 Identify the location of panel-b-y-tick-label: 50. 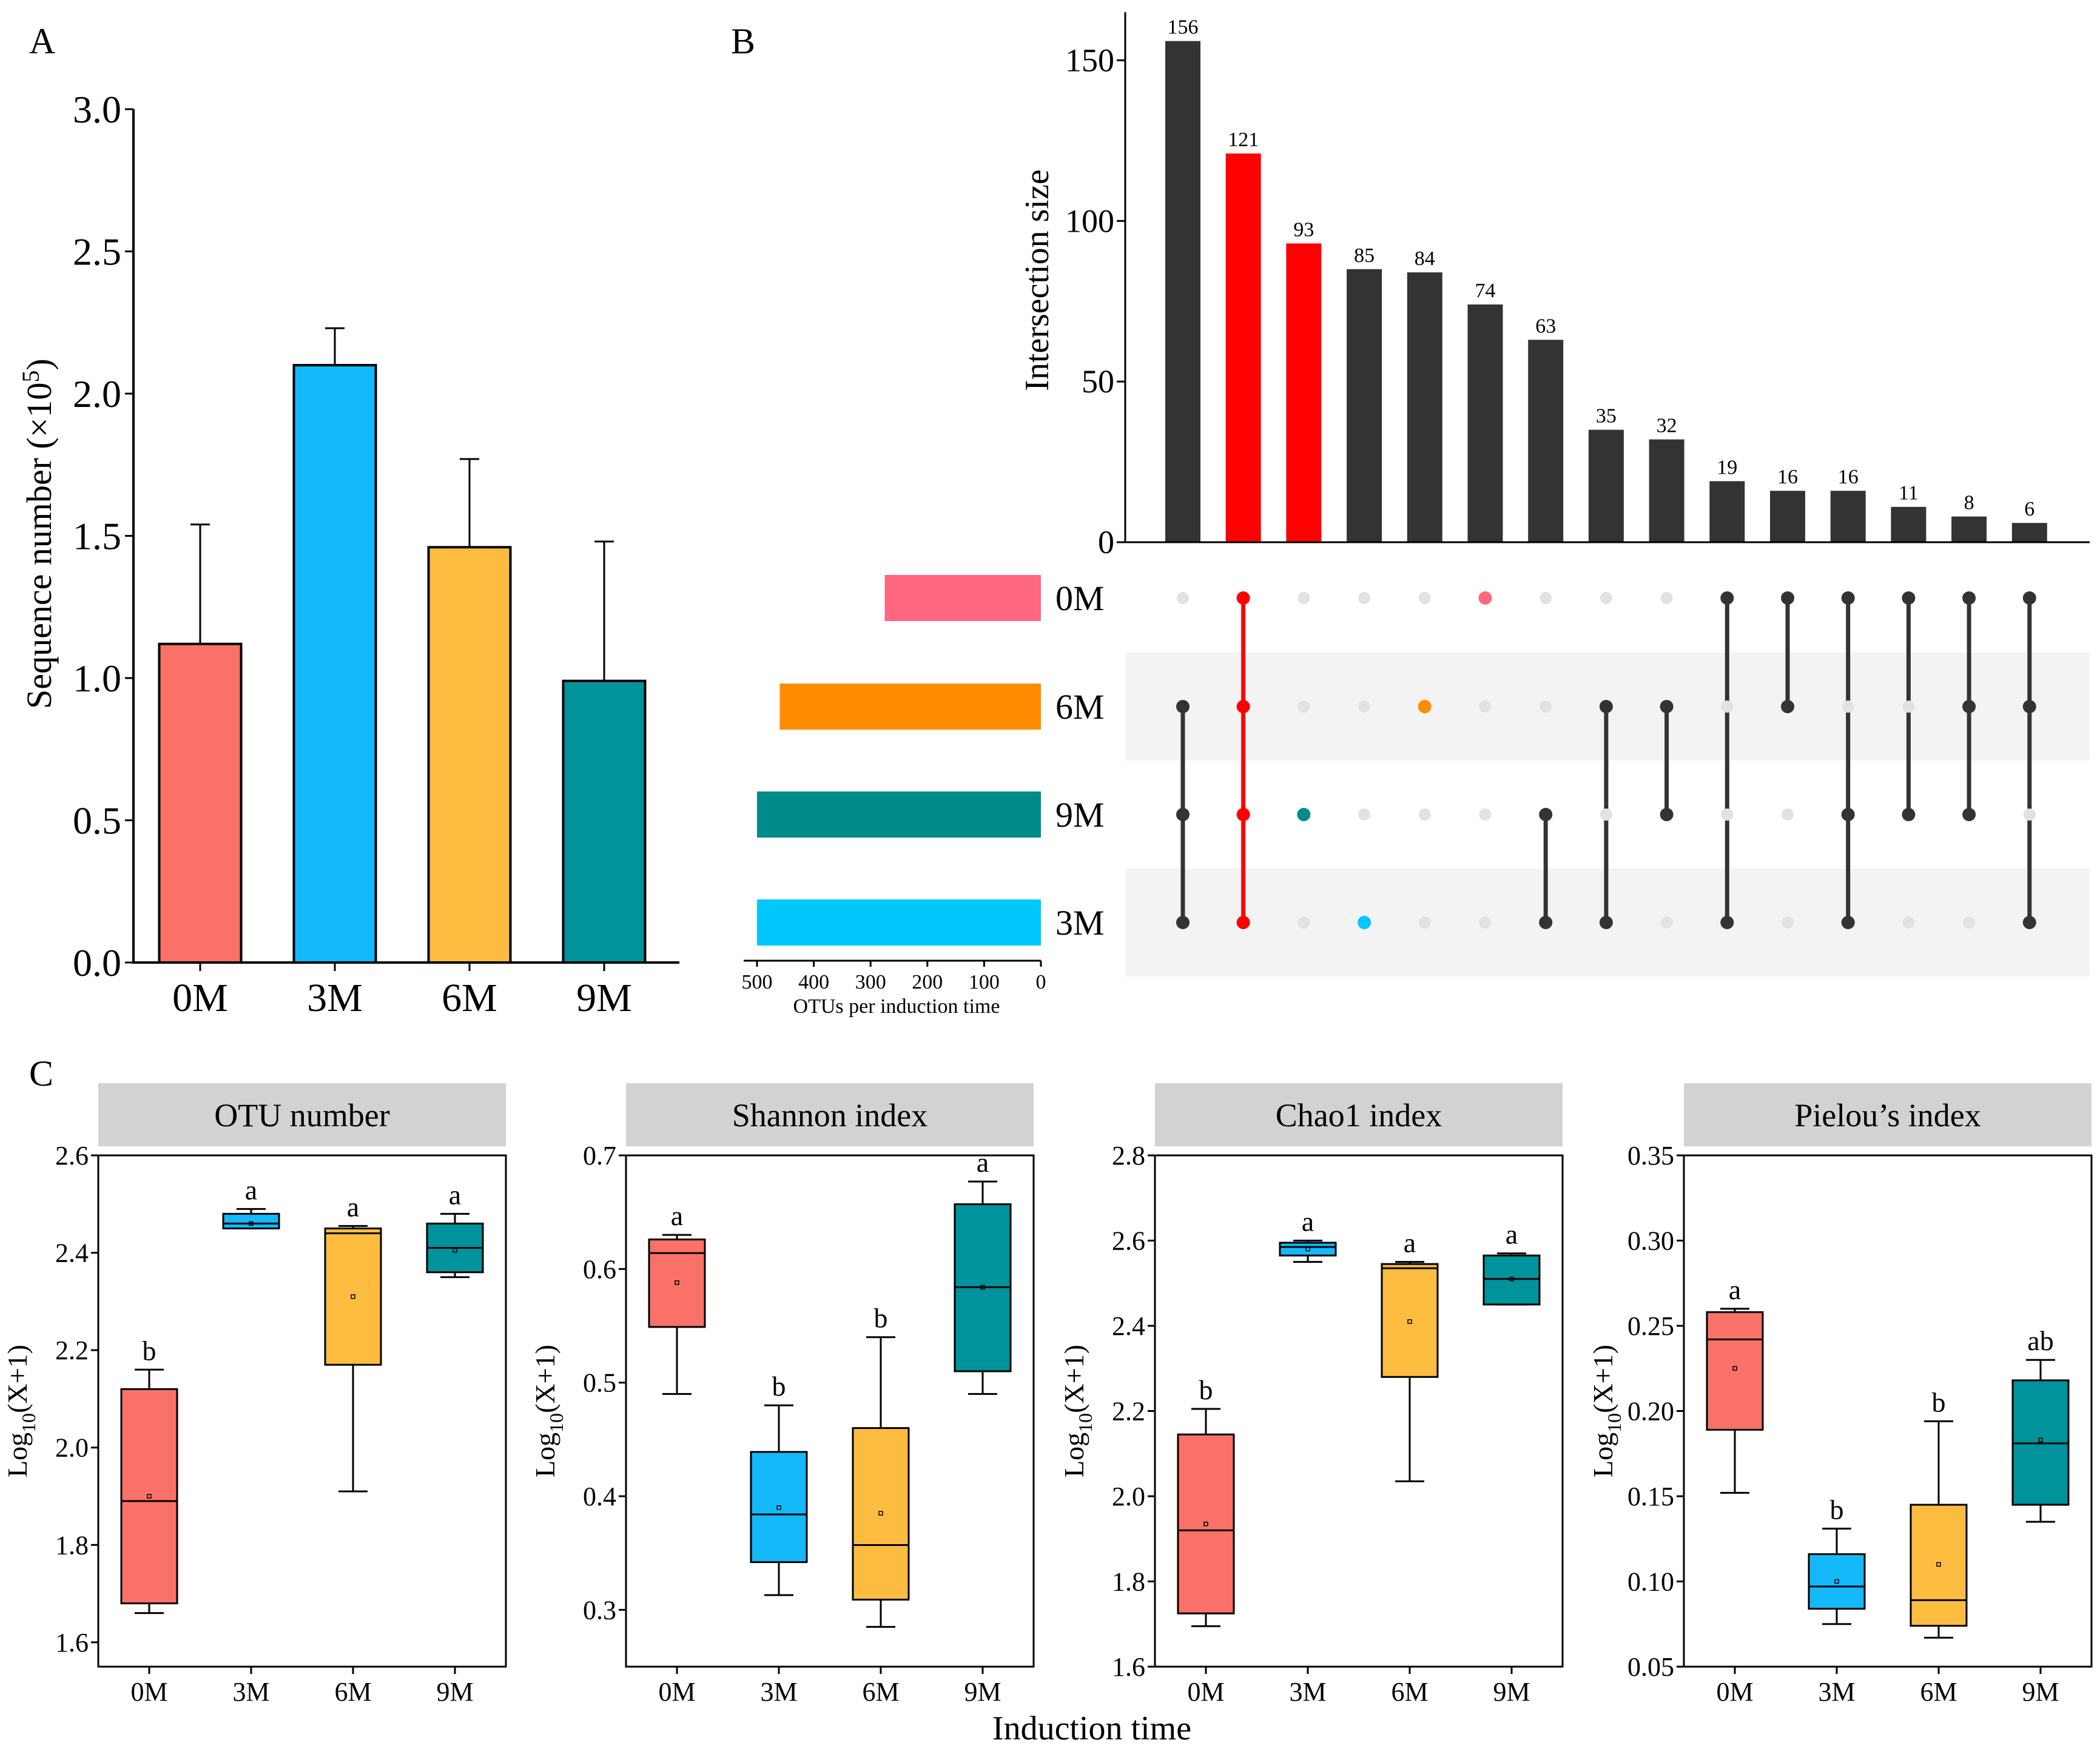
(1098, 381).